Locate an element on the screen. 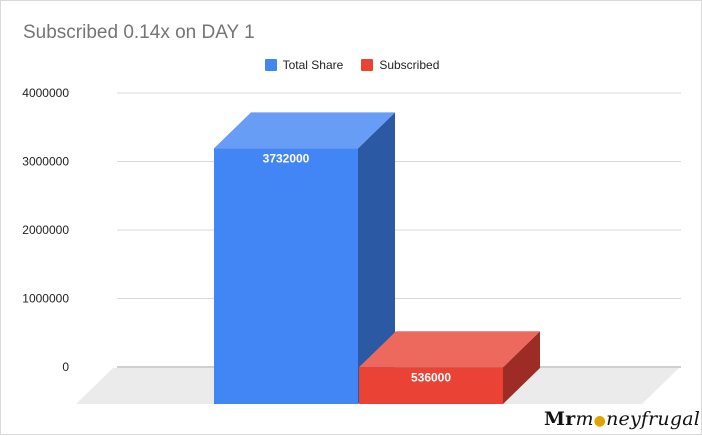 The width and height of the screenshot is (702, 436). y-tick-label-1: 1000000 is located at coordinates (45, 299).